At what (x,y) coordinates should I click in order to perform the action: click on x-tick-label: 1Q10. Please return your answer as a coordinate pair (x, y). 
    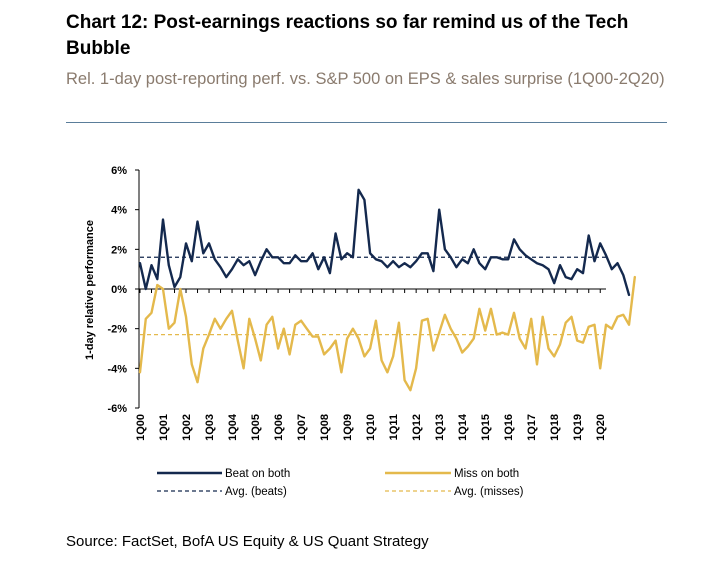
    Looking at the image, I should click on (371, 427).